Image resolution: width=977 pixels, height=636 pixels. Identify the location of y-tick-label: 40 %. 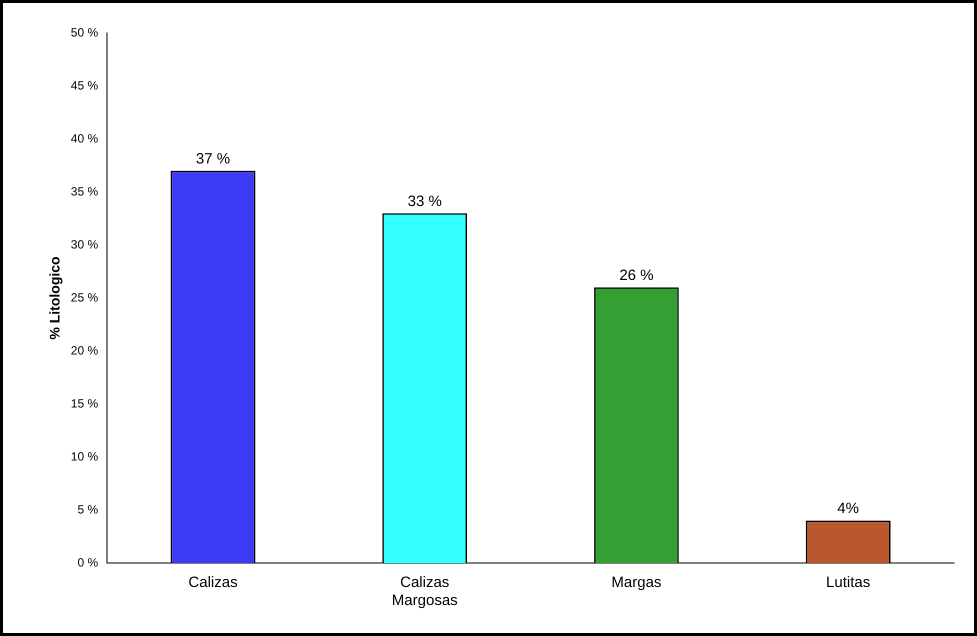
(84, 138).